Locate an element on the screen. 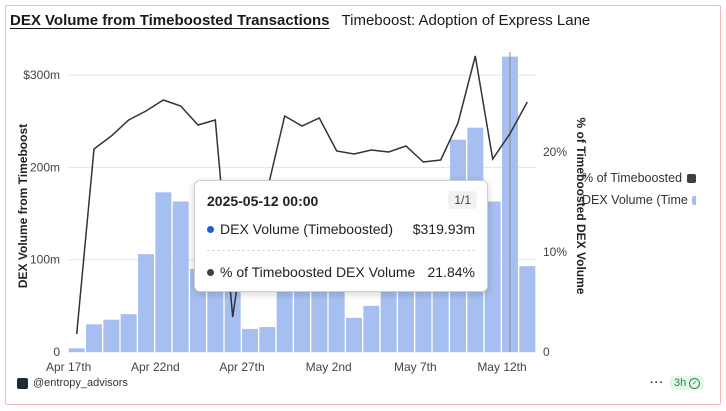 This screenshot has width=726, height=411. x-tick-label: Apr 22nd is located at coordinates (155, 367).